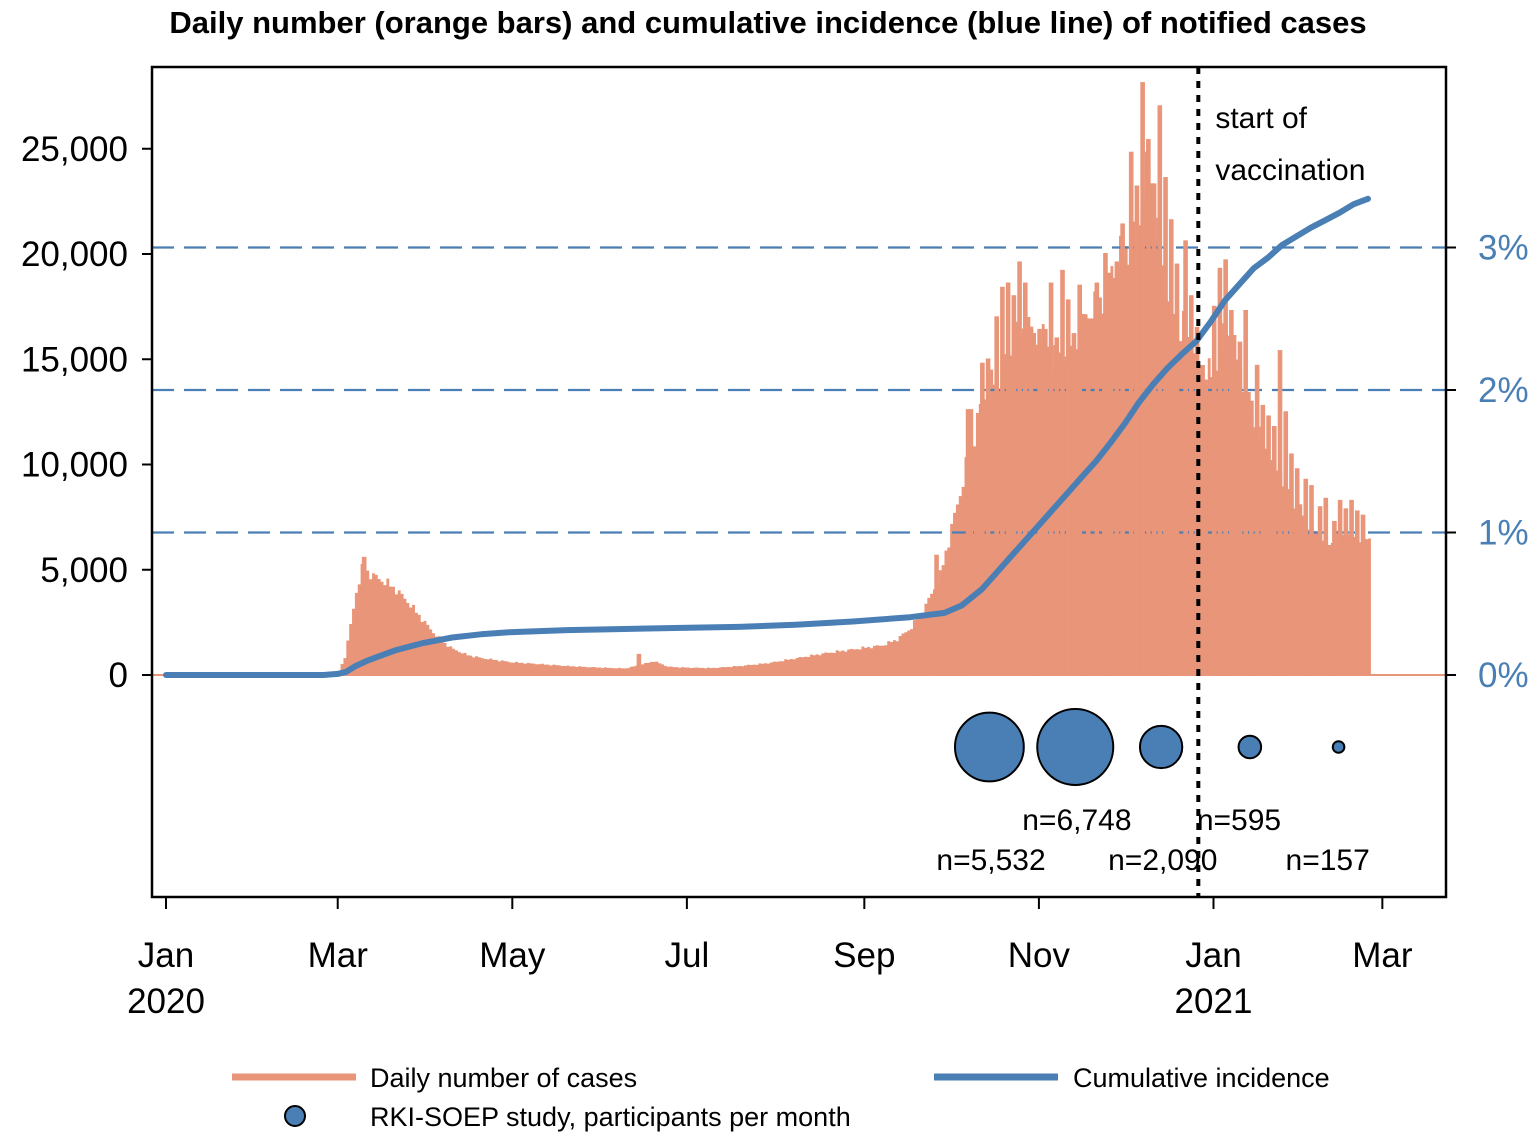  What do you see at coordinates (74, 465) in the screenshot?
I see `y-left-tick-label: 10,000` at bounding box center [74, 465].